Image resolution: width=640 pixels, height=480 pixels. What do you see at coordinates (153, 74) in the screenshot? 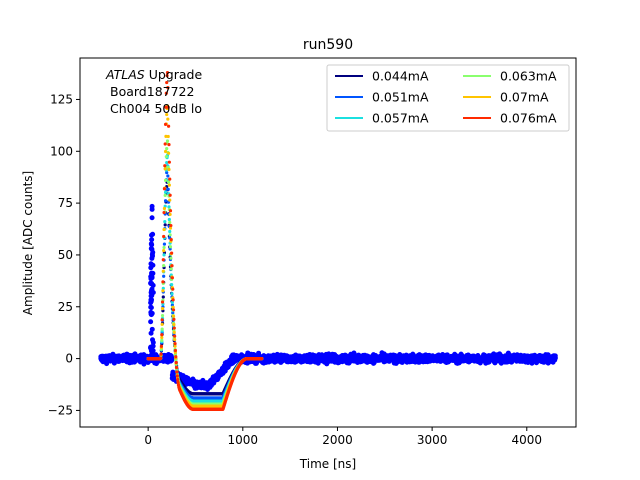
I see `annotation-line-1: ATLAS Upgrade` at bounding box center [153, 74].